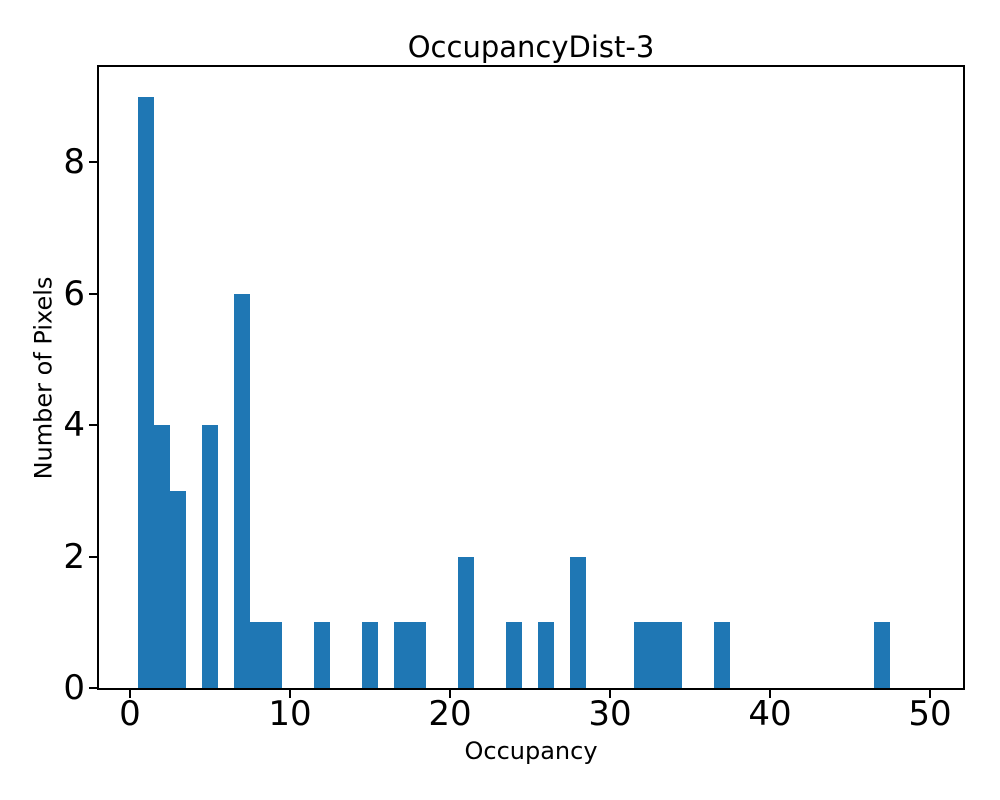 The height and width of the screenshot is (800, 1000). I want to click on y-axis-label: Number of Pixels, so click(43, 378).